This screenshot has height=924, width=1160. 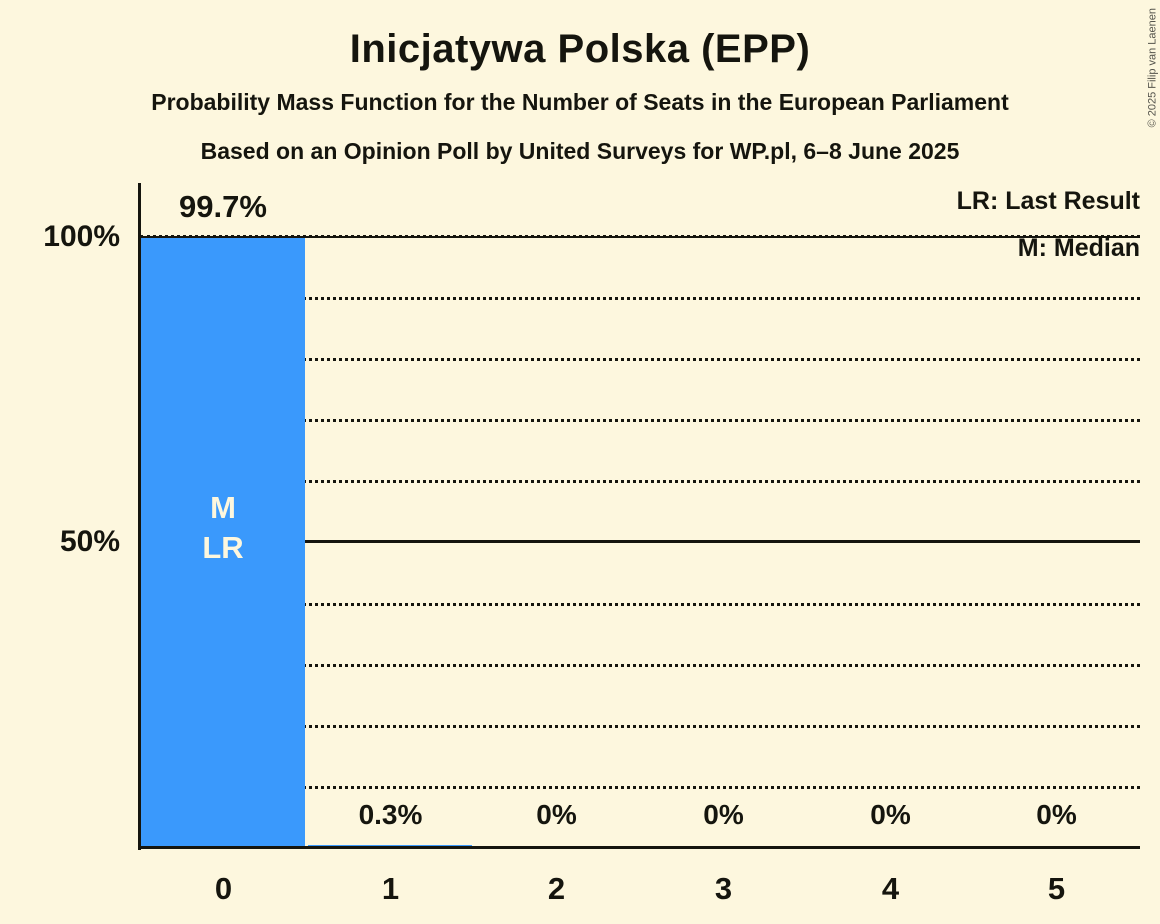 What do you see at coordinates (390, 814) in the screenshot?
I see `value-label-seat-1: 0.3%` at bounding box center [390, 814].